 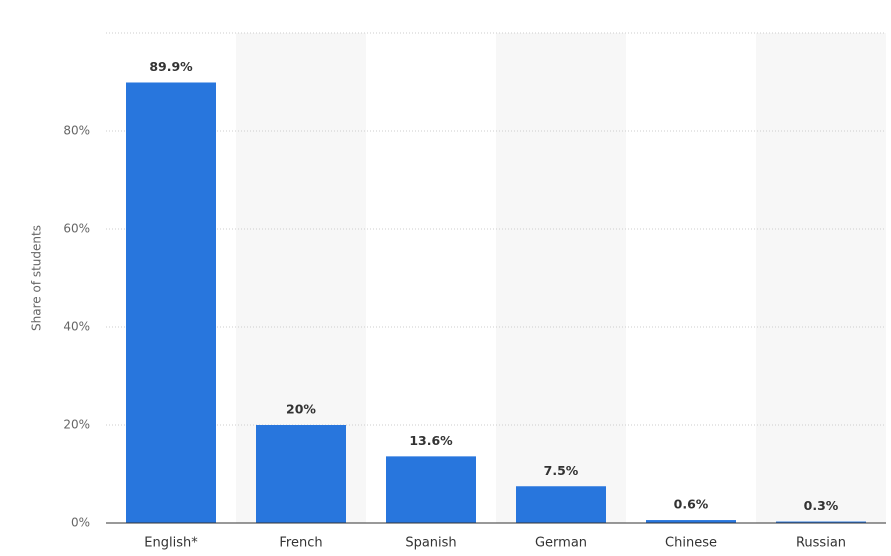 What do you see at coordinates (80, 523) in the screenshot?
I see `y-tick-label: 0%` at bounding box center [80, 523].